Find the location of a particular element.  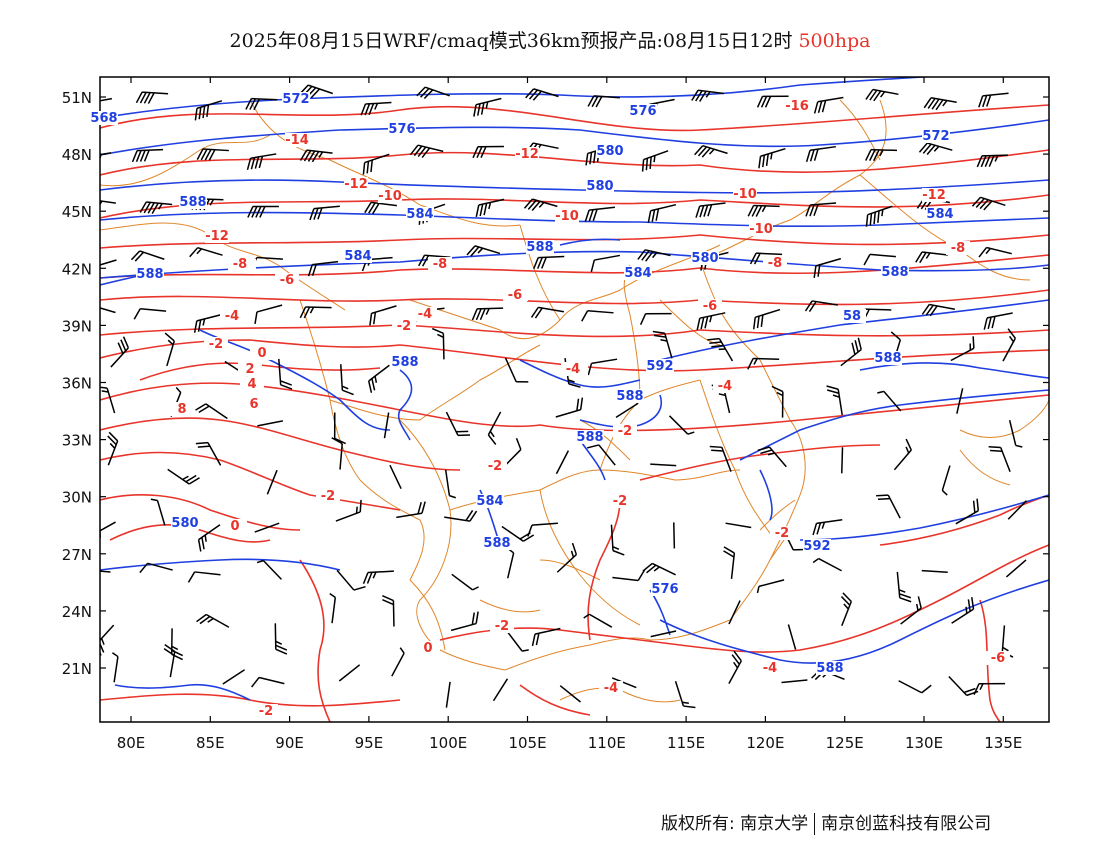

temperature-contour-label: 8 is located at coordinates (181, 409).